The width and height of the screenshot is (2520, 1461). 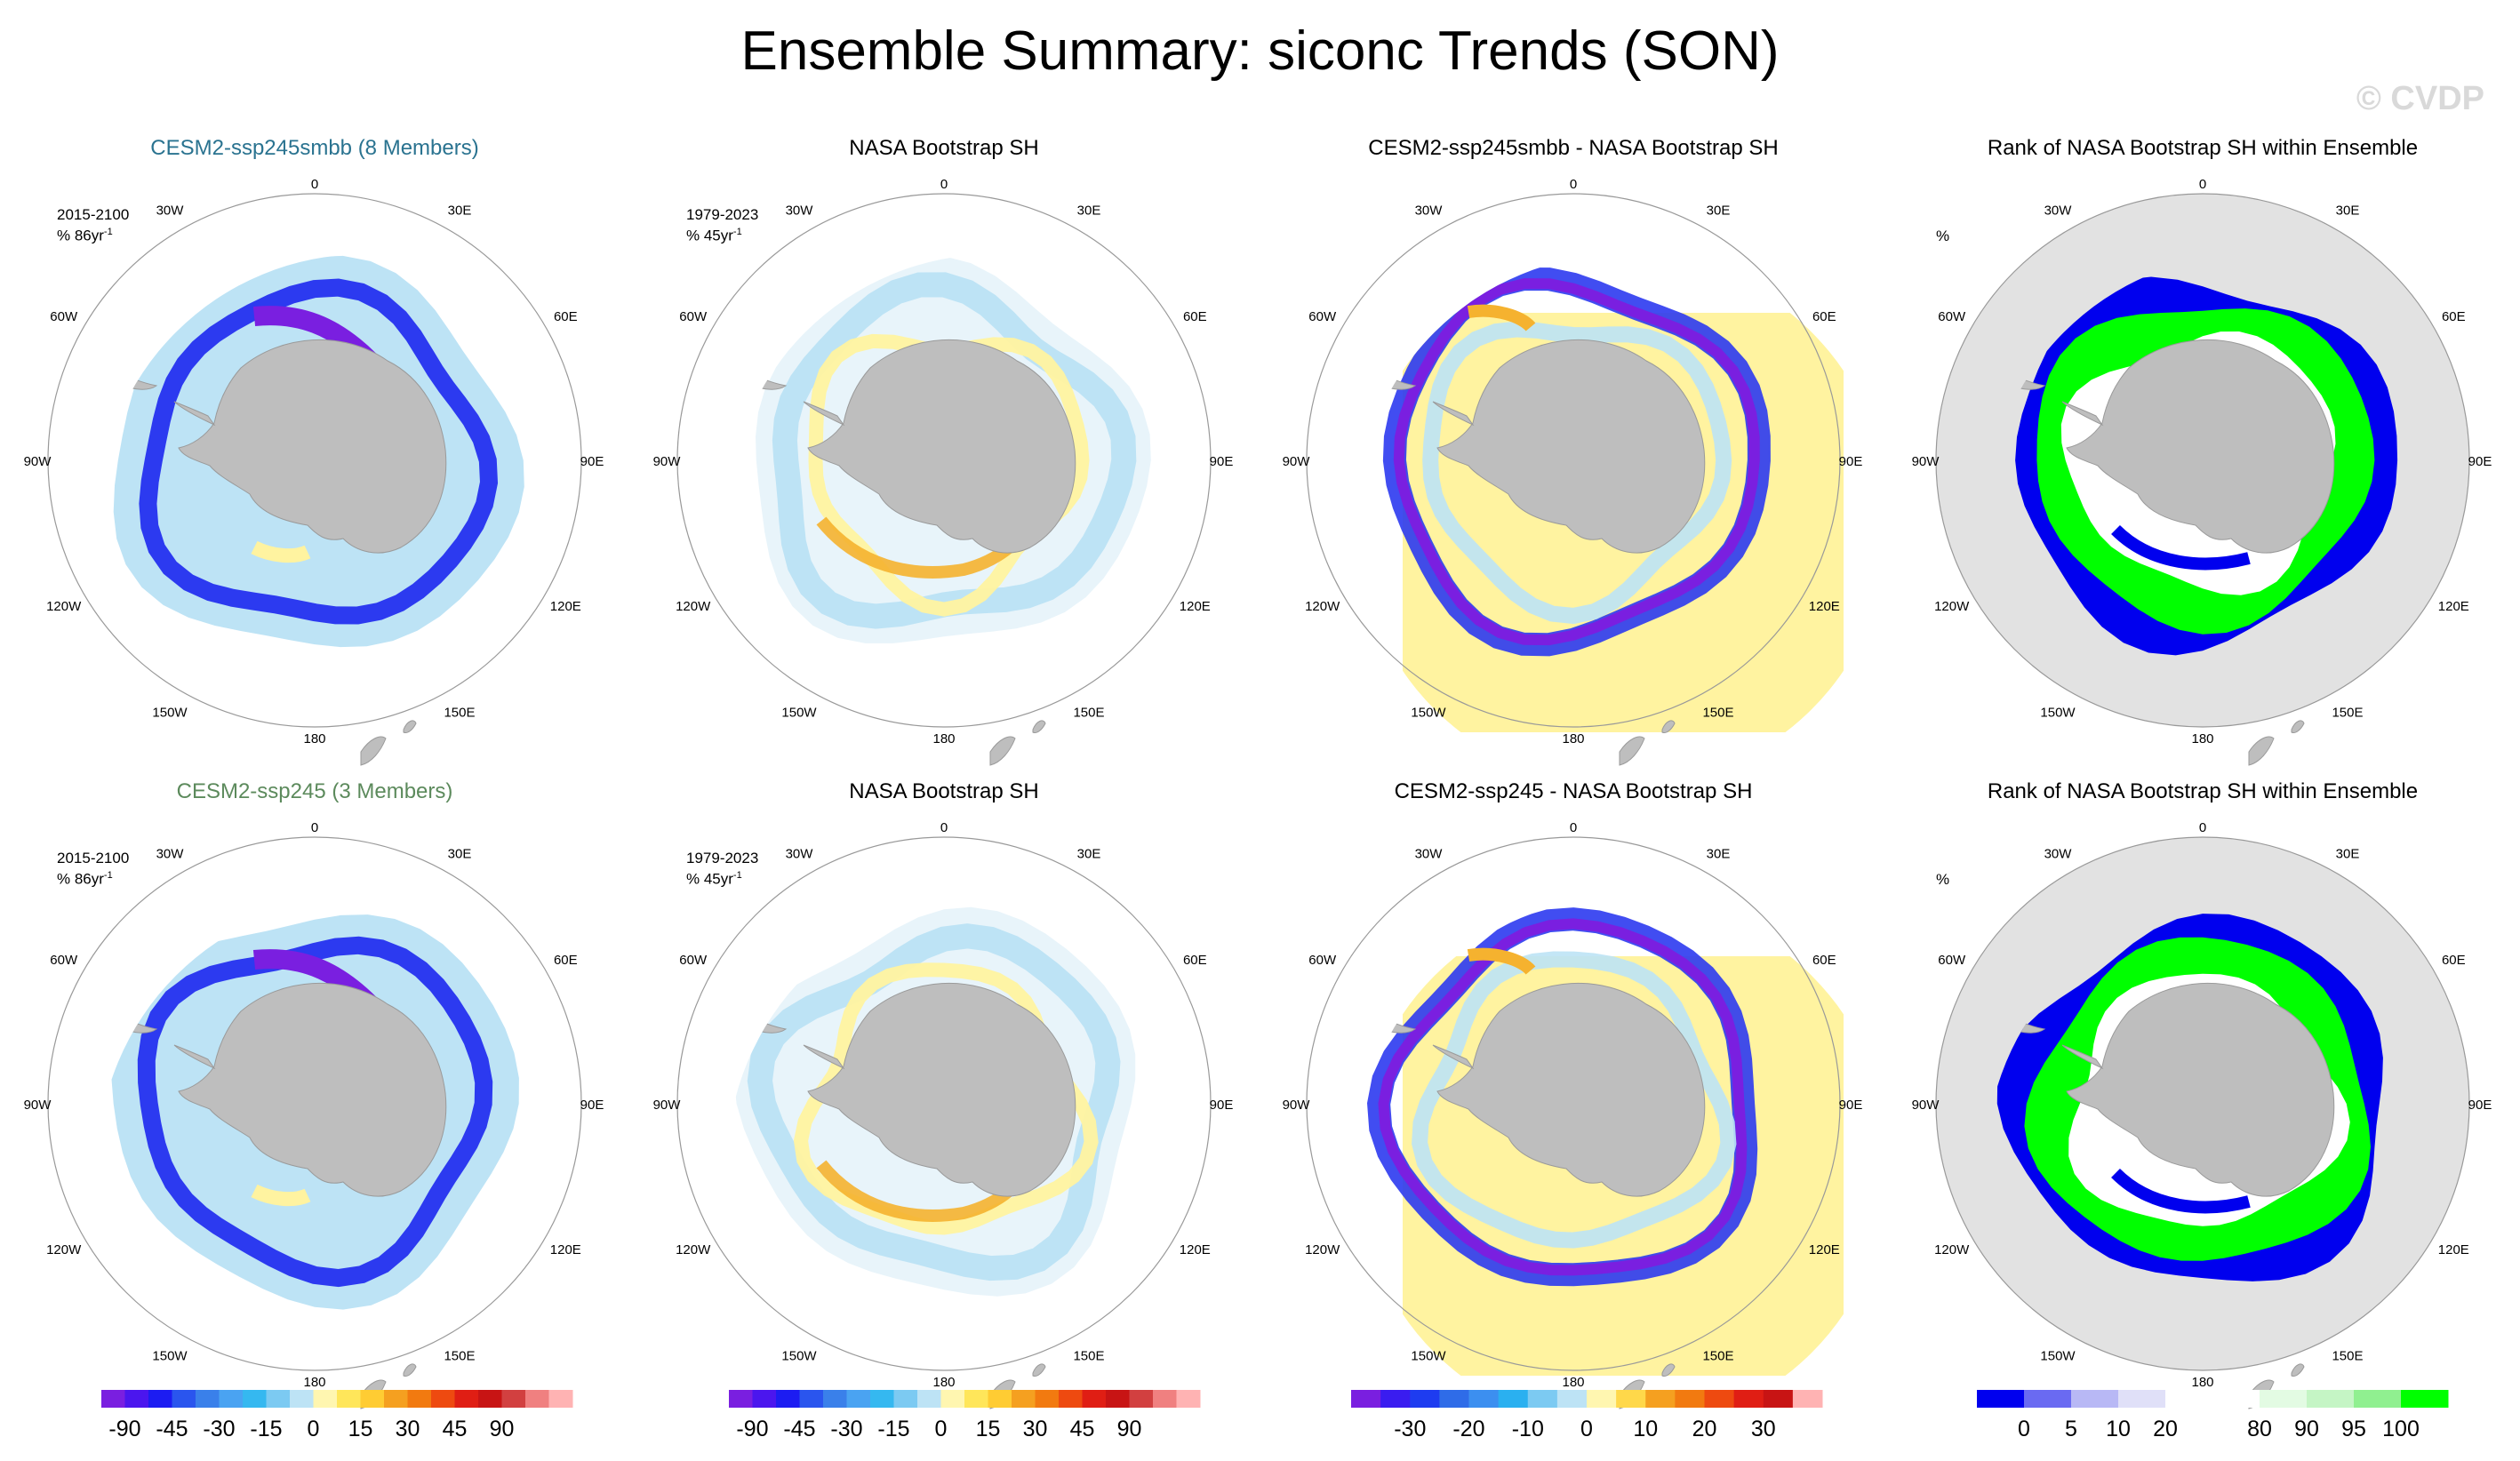 What do you see at coordinates (360, 1429) in the screenshot?
I see `colorbar-tick-label: 15` at bounding box center [360, 1429].